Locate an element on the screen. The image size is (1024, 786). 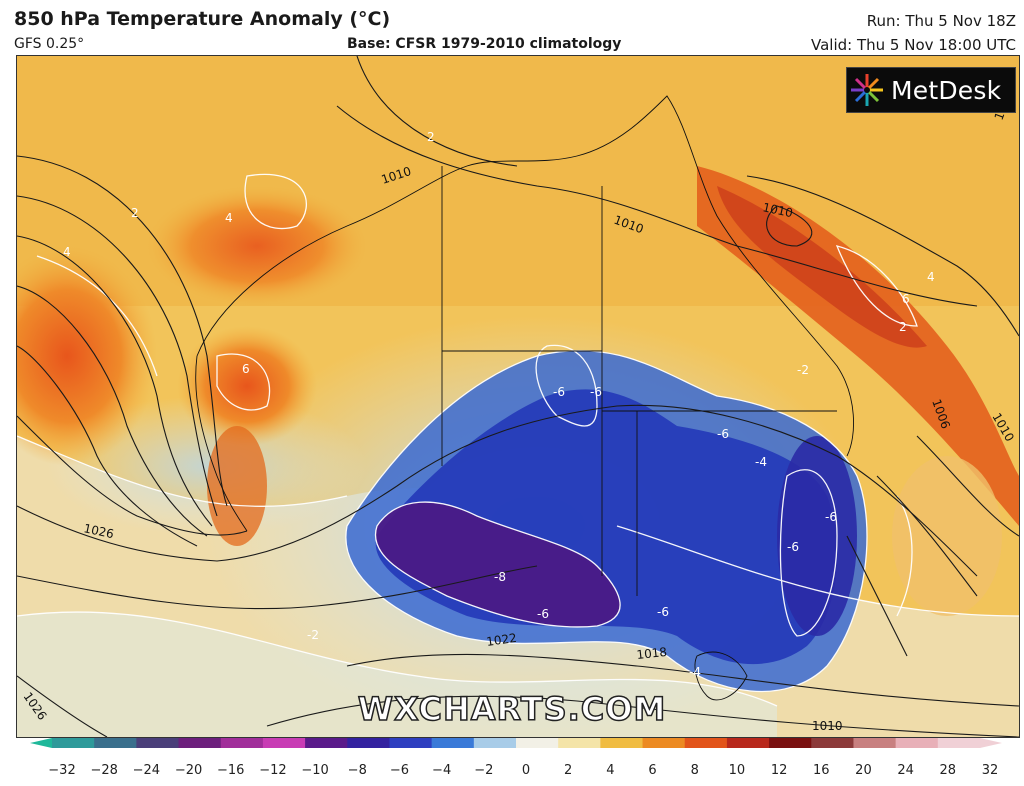
colorbar-tick-label: 28 is located at coordinates (948, 770).